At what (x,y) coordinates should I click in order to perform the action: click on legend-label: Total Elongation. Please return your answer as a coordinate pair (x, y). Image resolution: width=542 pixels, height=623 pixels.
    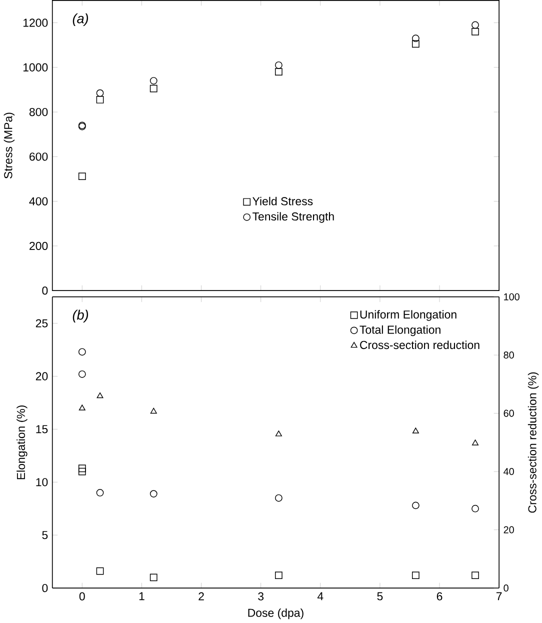
    Looking at the image, I should click on (400, 330).